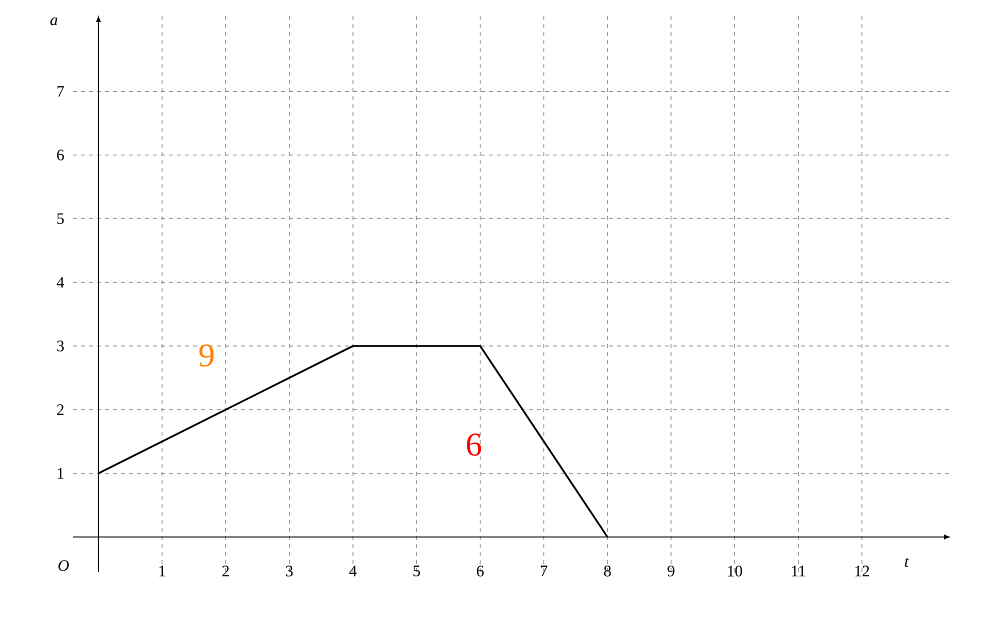 Image resolution: width=1000 pixels, height=623 pixels. What do you see at coordinates (799, 571) in the screenshot?
I see `x-tick-label: 11` at bounding box center [799, 571].